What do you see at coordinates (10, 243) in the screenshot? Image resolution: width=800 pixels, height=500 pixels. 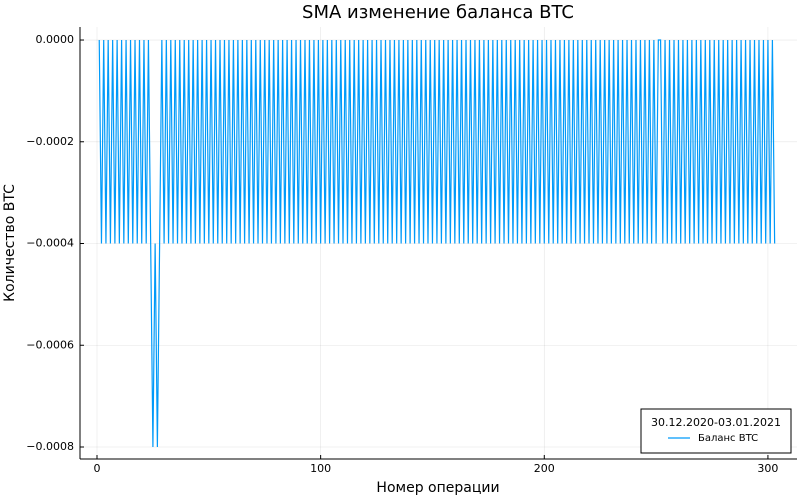 I see `y-axis-label: Количество BTC` at bounding box center [10, 243].